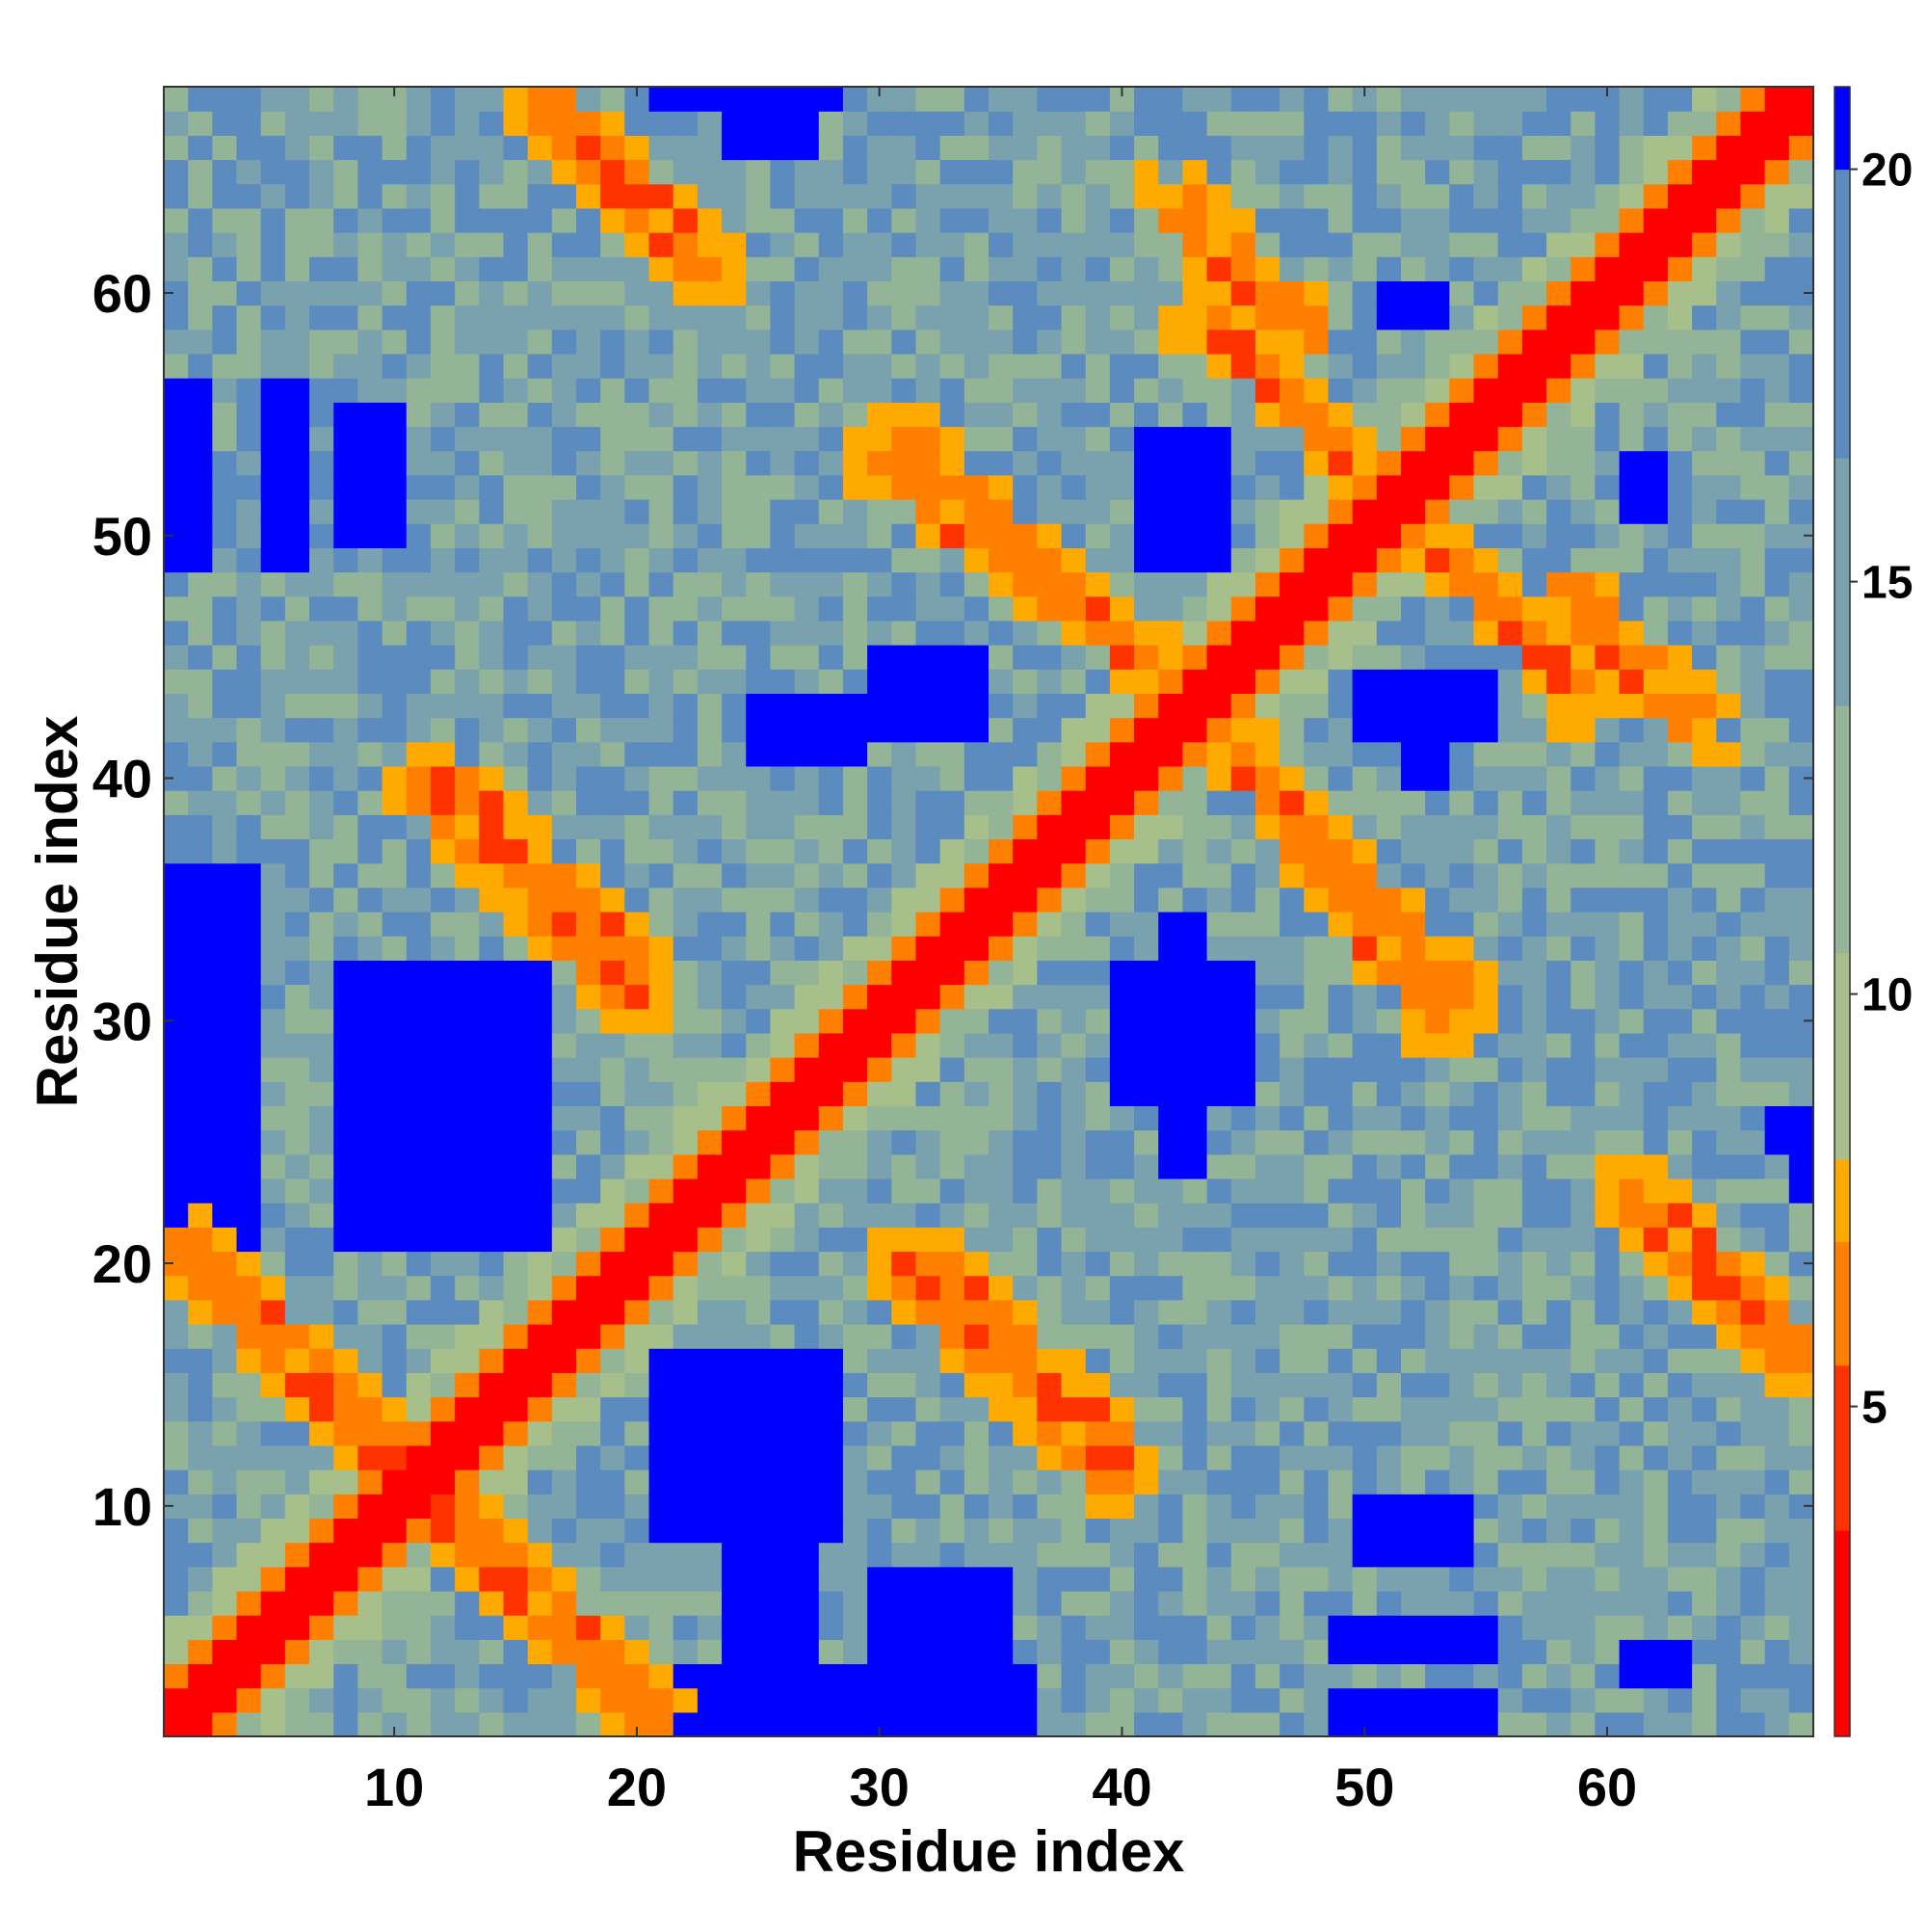 This screenshot has width=1927, height=1932. Describe the element at coordinates (1887, 583) in the screenshot. I see `colorbar-tick-label: 15` at that location.